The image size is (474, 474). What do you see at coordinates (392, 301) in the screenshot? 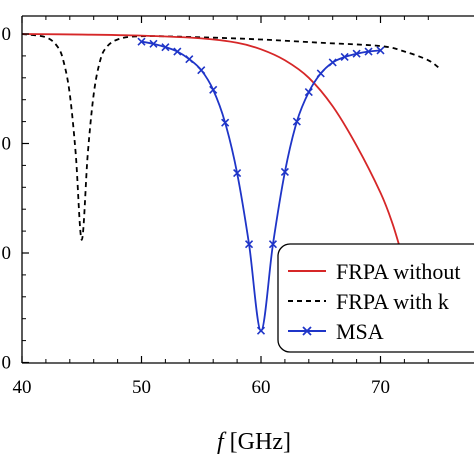
I see `legend-label-frpa-with: FRPA with k` at bounding box center [392, 301].